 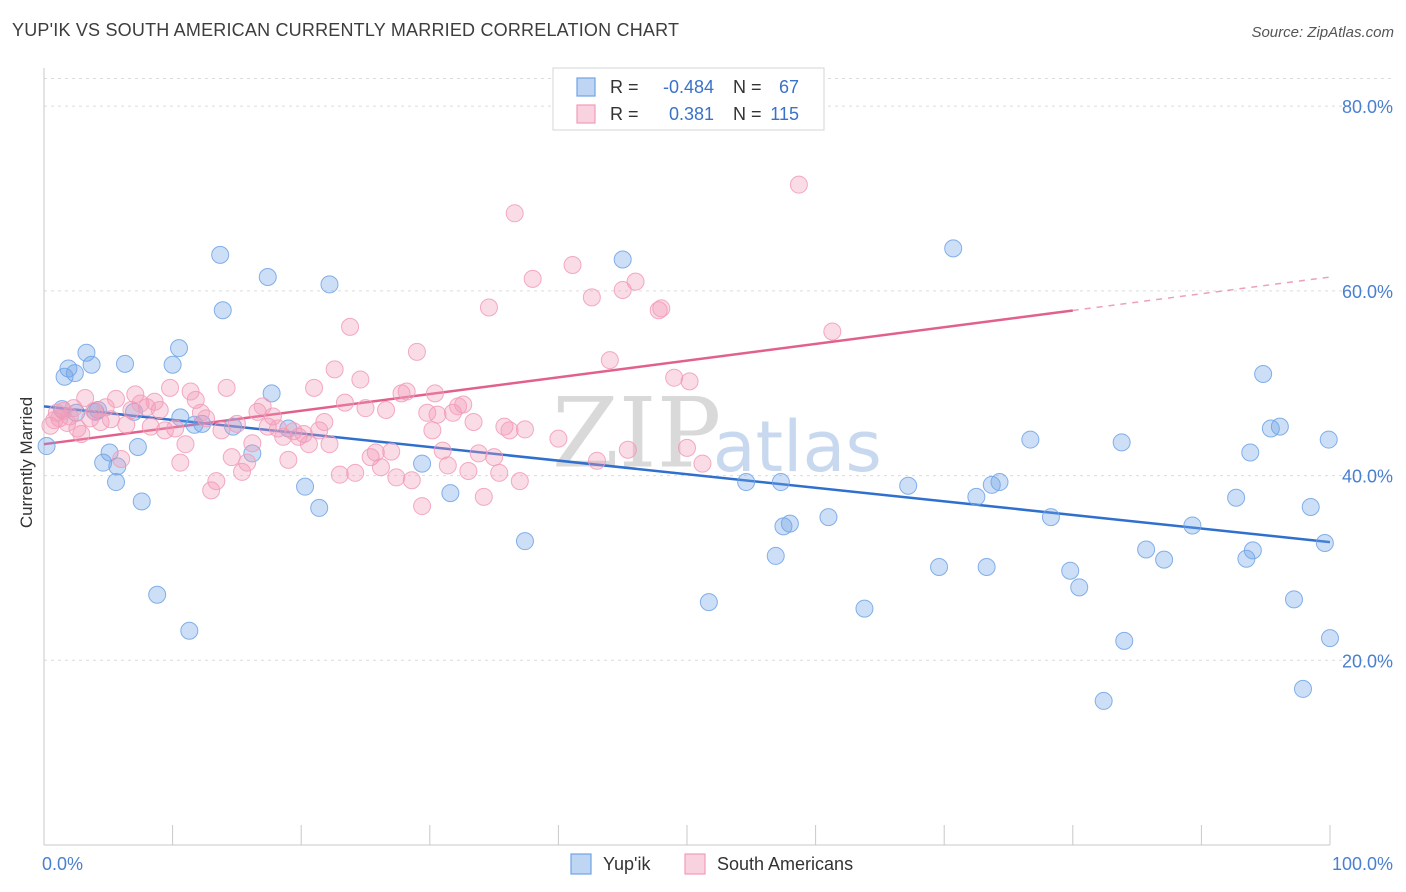 What do you see at coordinates (1367, 661) in the screenshot?
I see `y-tick-label: 20.0%` at bounding box center [1367, 661].